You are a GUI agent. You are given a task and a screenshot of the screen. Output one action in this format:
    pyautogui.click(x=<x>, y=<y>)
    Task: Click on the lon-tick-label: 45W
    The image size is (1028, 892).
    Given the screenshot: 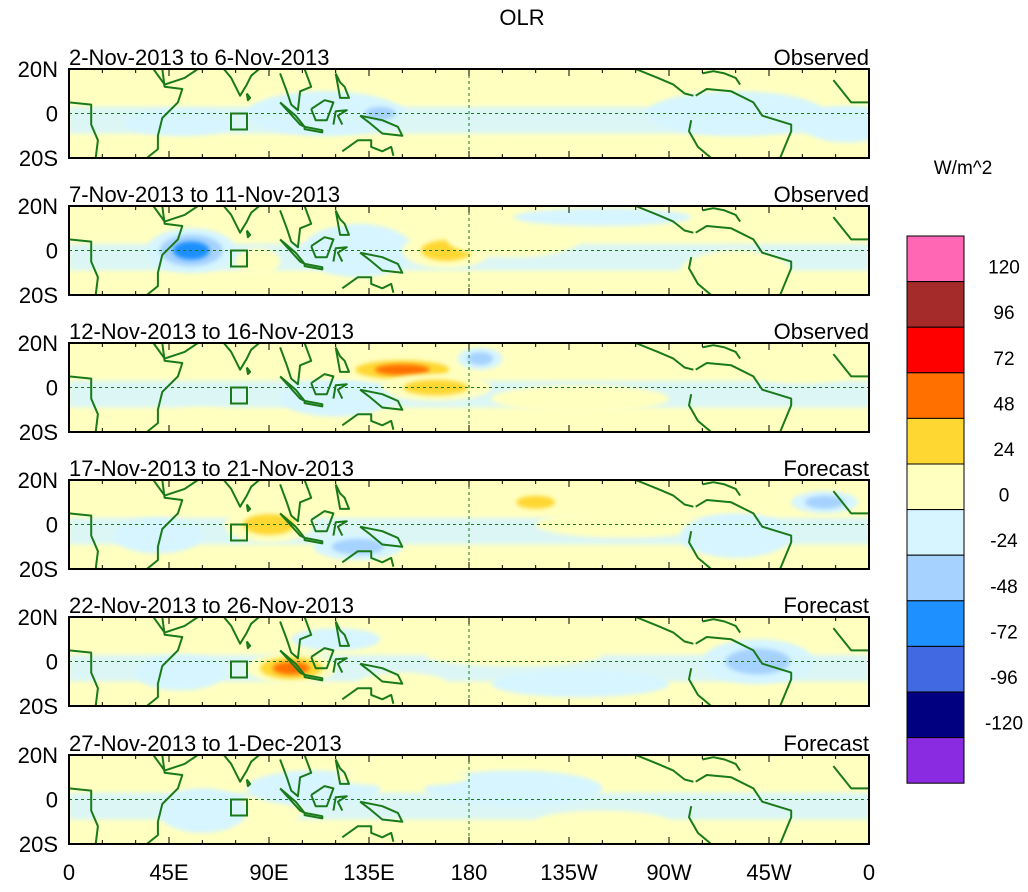 What is the action you would take?
    pyautogui.click(x=768, y=872)
    